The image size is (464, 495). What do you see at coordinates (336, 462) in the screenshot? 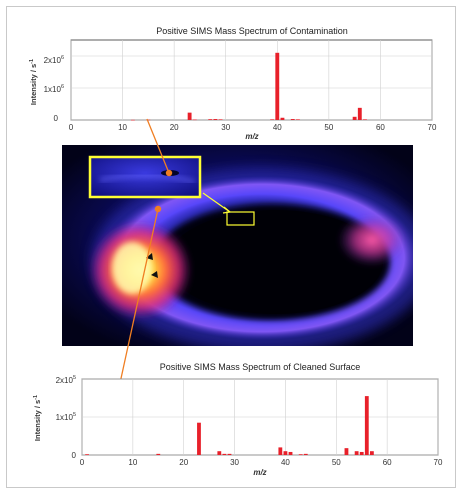
I see `bottom-x-tick-label: 50` at bounding box center [336, 462].